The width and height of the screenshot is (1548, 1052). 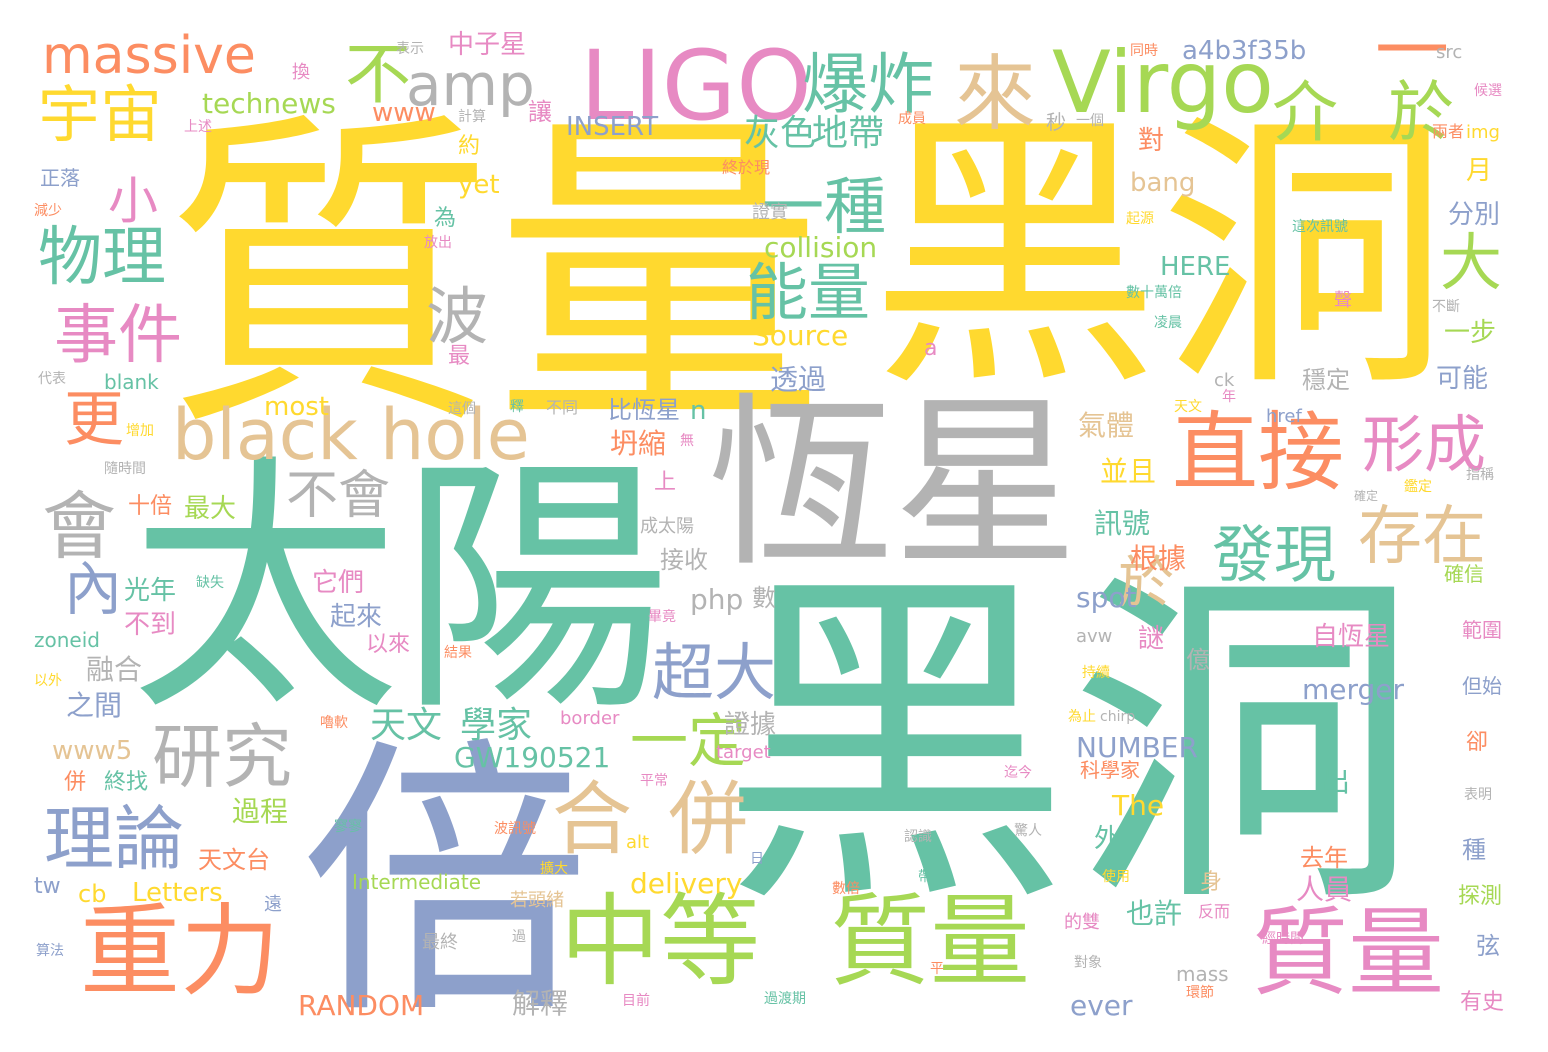 I want to click on word-houxuan: 候選, so click(x=1488, y=91).